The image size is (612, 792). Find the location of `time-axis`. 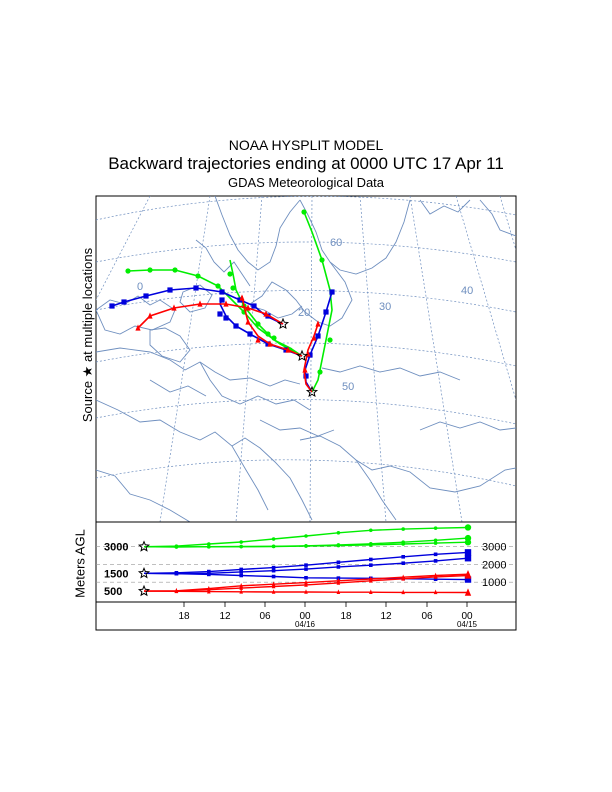

time-axis is located at coordinates (306, 616).